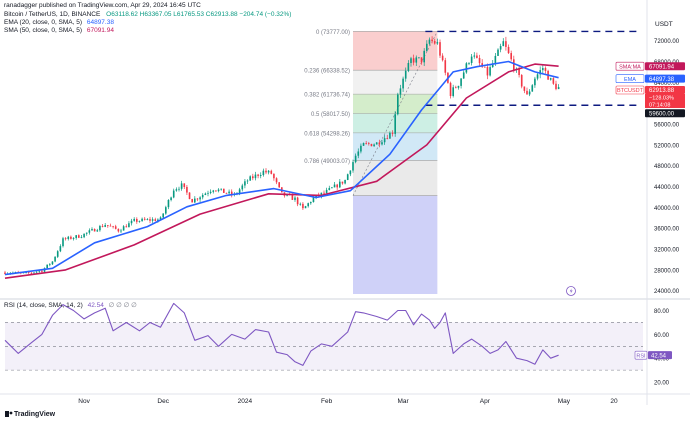 This screenshot has width=690, height=423. What do you see at coordinates (665, 104) in the screenshot?
I see `price-tag-extra-box` at bounding box center [665, 104].